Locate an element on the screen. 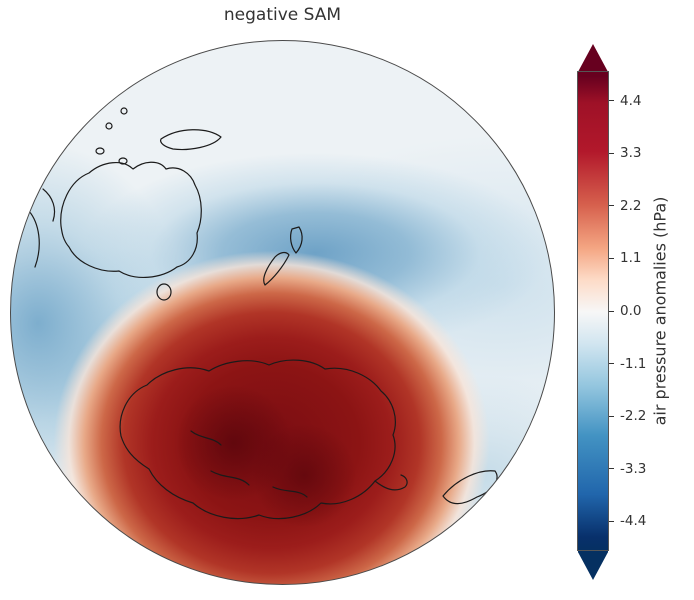 The width and height of the screenshot is (694, 600). antarctica-outline is located at coordinates (257, 439).